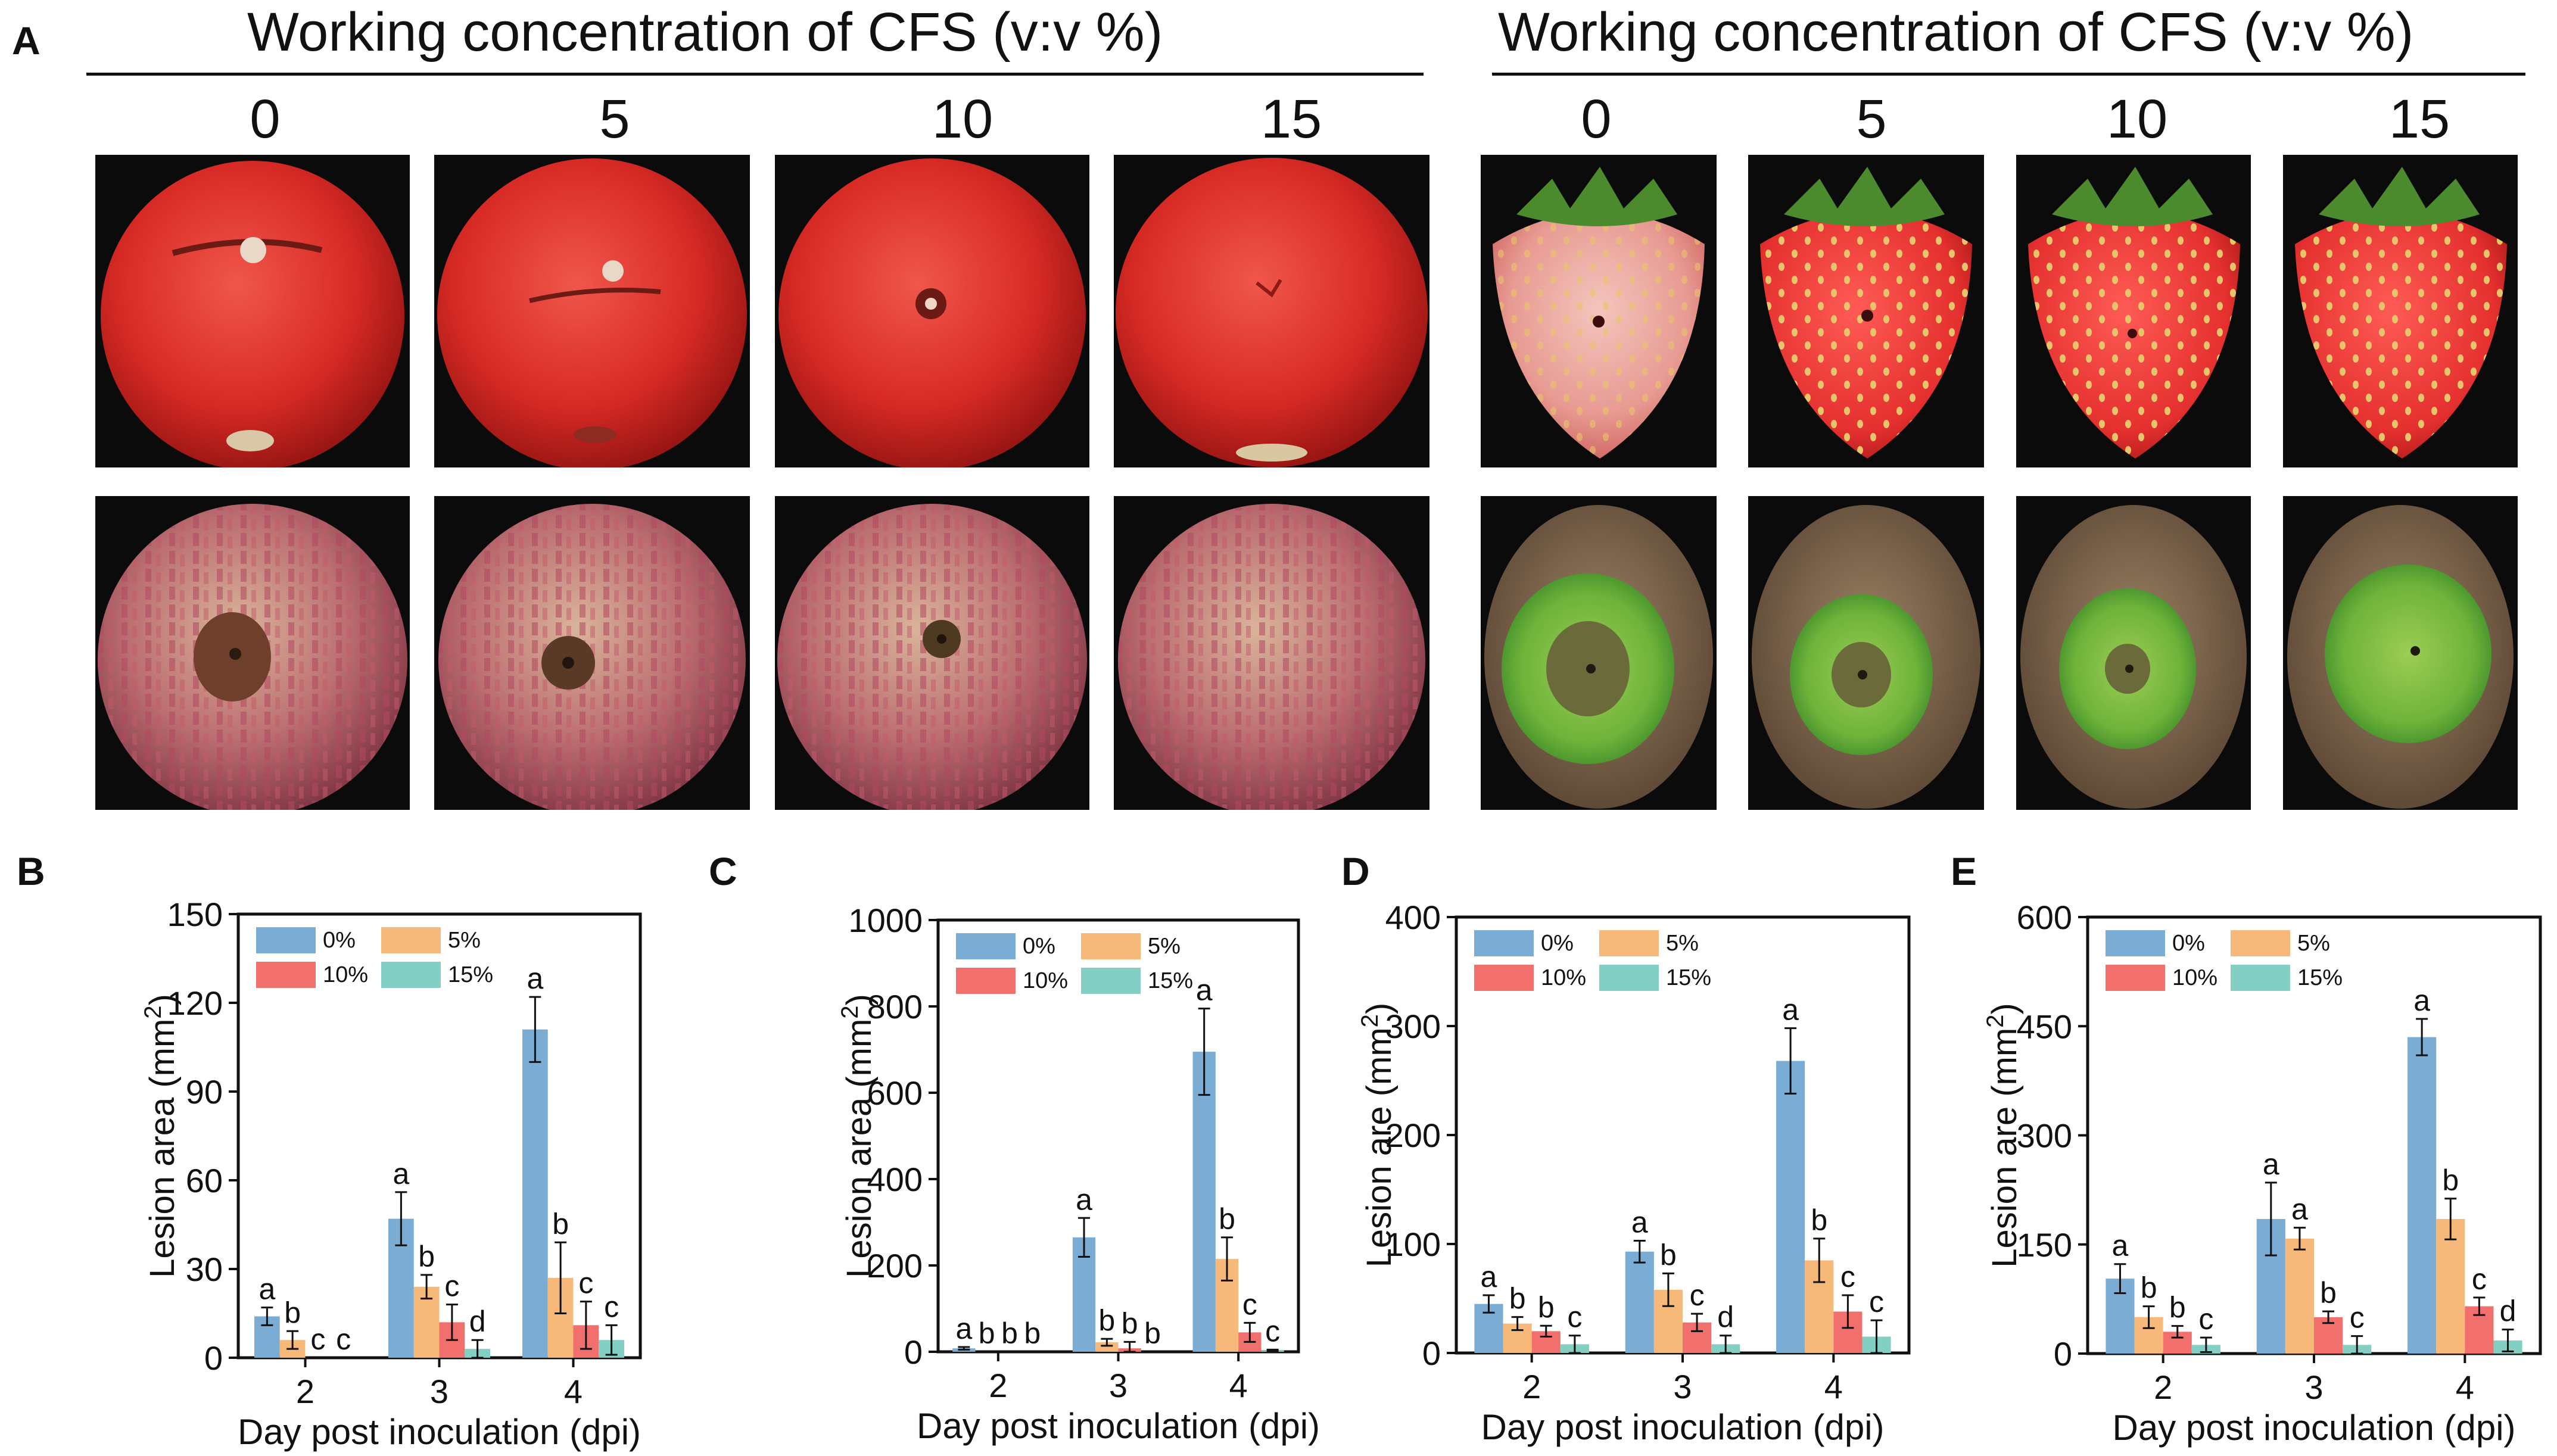 The width and height of the screenshot is (2557, 1456). I want to click on y-tick-label: 30, so click(204, 1269).